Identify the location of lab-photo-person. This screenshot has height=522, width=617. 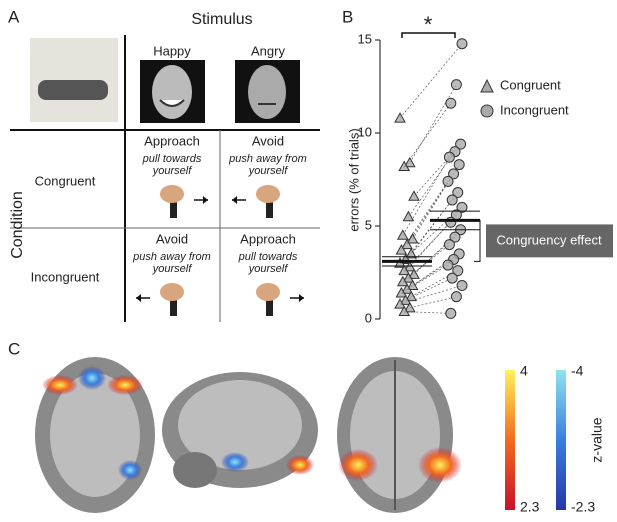
(73, 90).